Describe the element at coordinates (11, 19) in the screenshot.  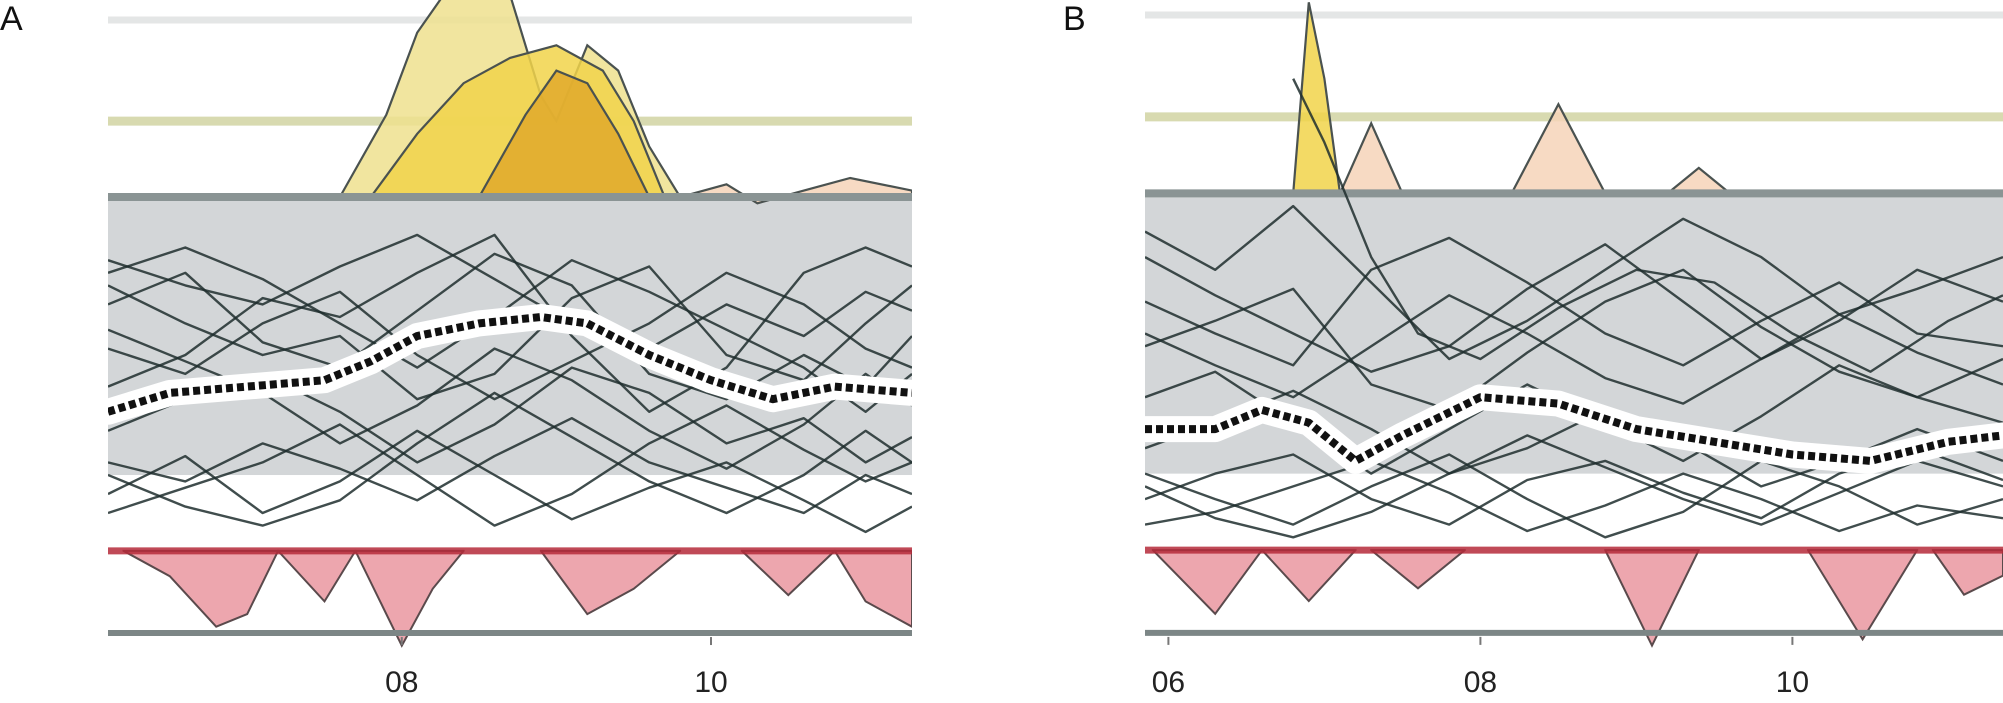
I see `panel-a-label: A` at that location.